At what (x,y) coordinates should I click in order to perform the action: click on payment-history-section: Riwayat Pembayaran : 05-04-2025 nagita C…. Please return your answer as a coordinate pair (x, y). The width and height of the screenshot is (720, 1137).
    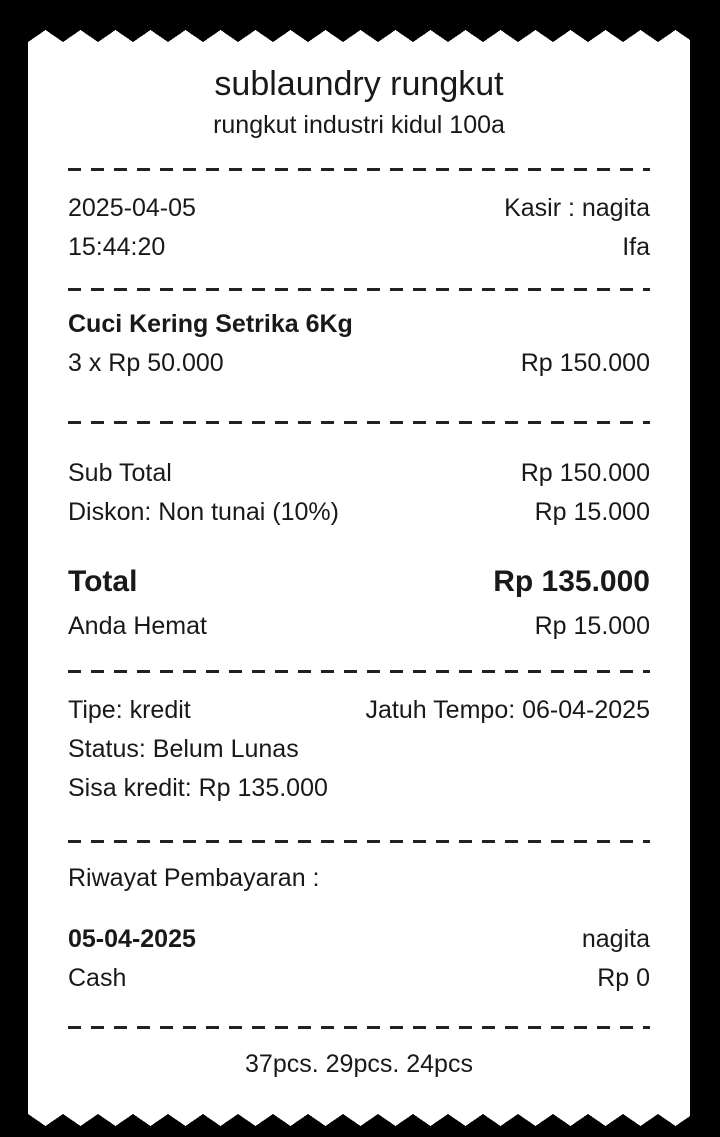
    Looking at the image, I should click on (359, 928).